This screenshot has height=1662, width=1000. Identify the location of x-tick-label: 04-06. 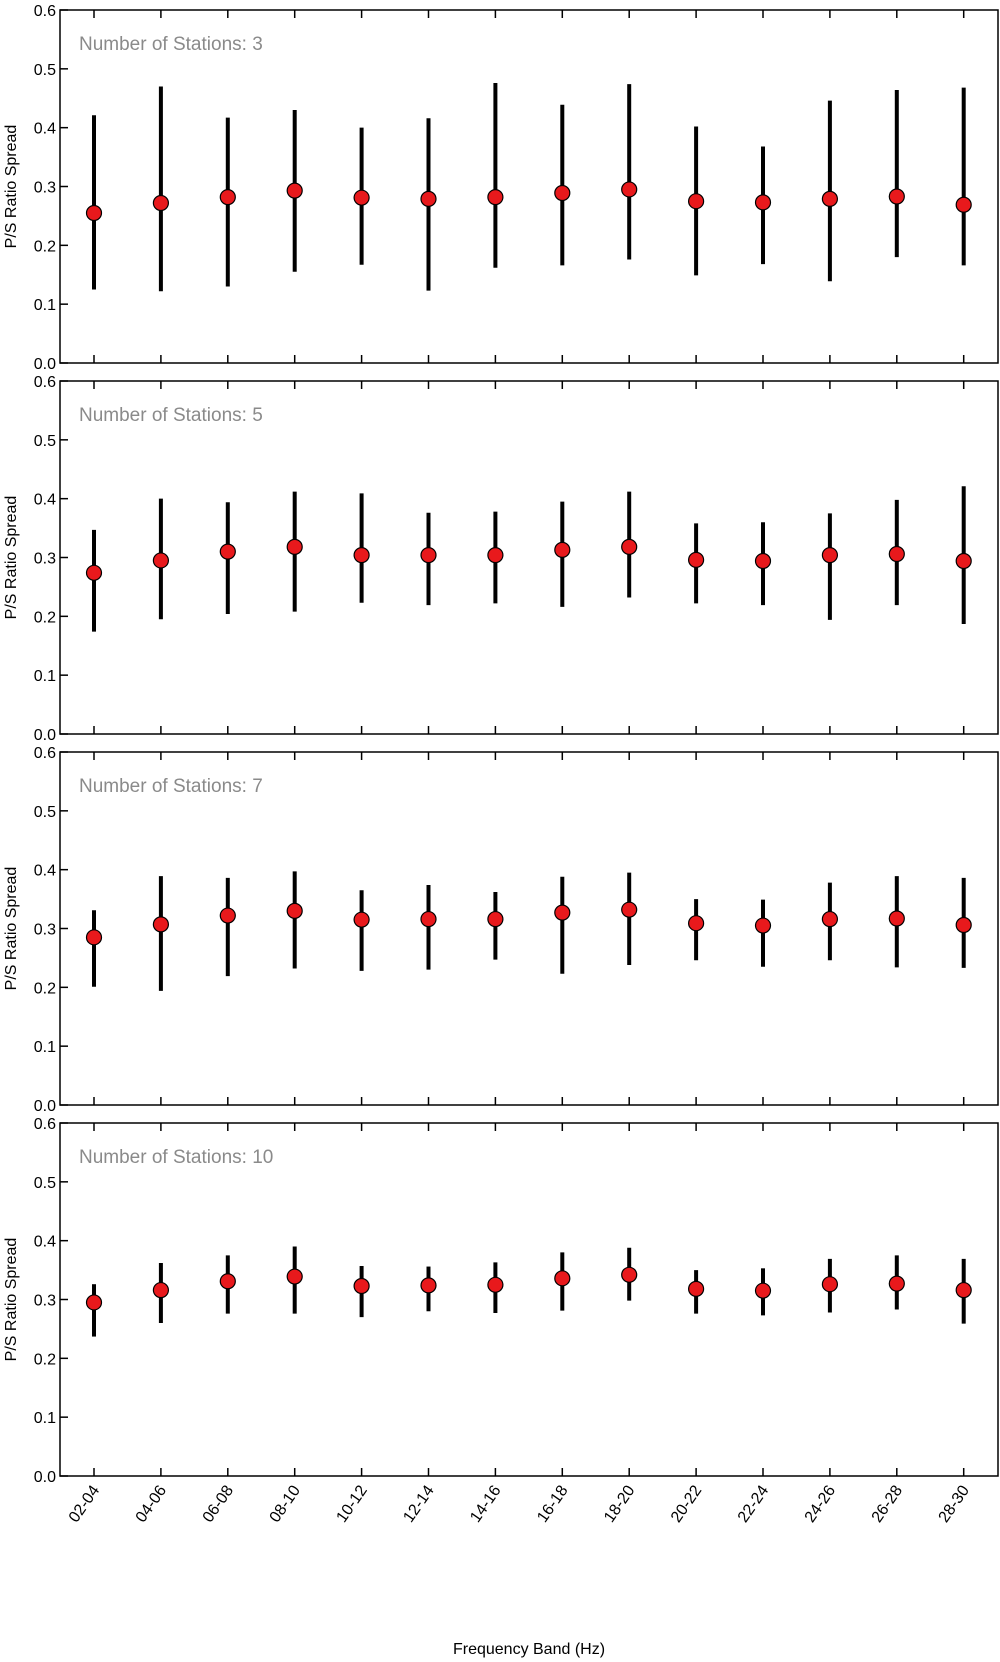
(151, 1503).